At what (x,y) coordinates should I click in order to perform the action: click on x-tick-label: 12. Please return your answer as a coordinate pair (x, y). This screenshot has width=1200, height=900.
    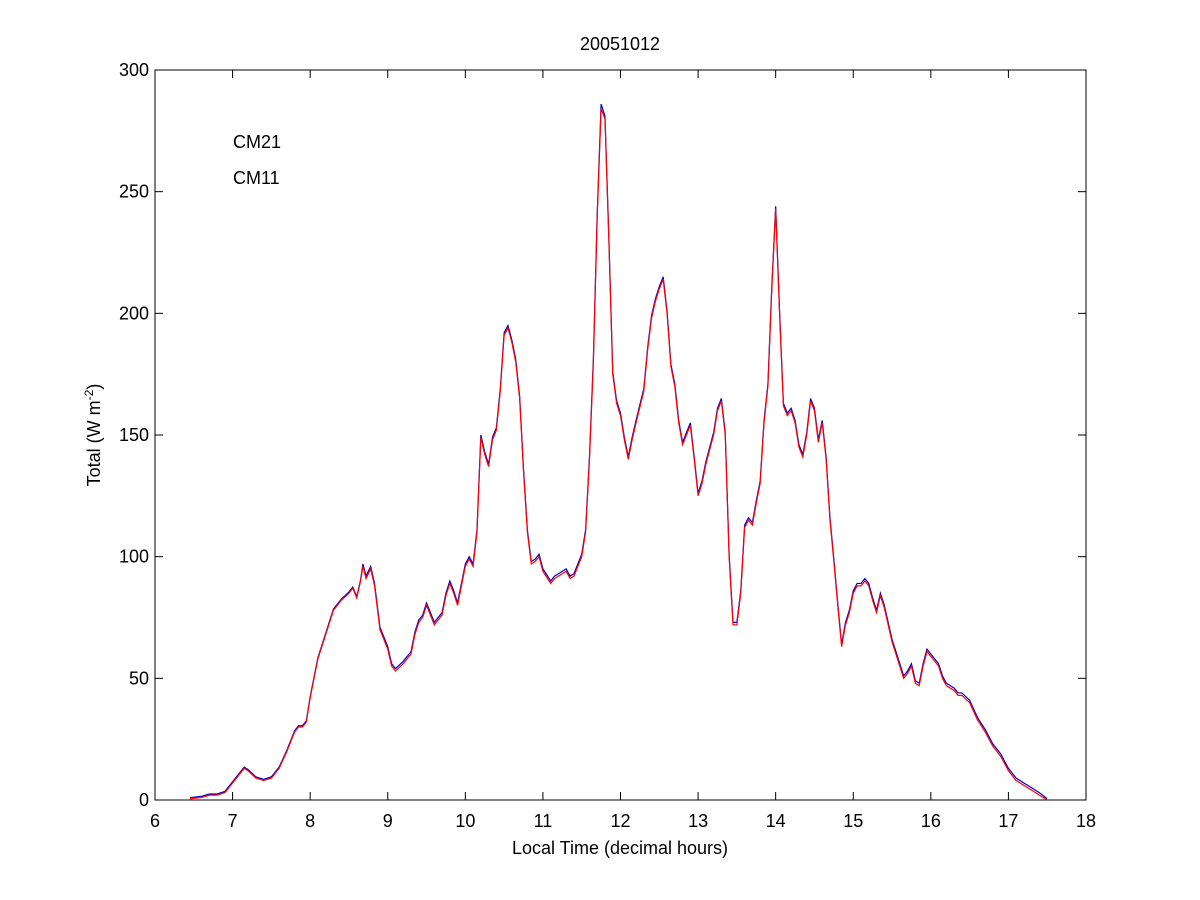
    Looking at the image, I should click on (620, 821).